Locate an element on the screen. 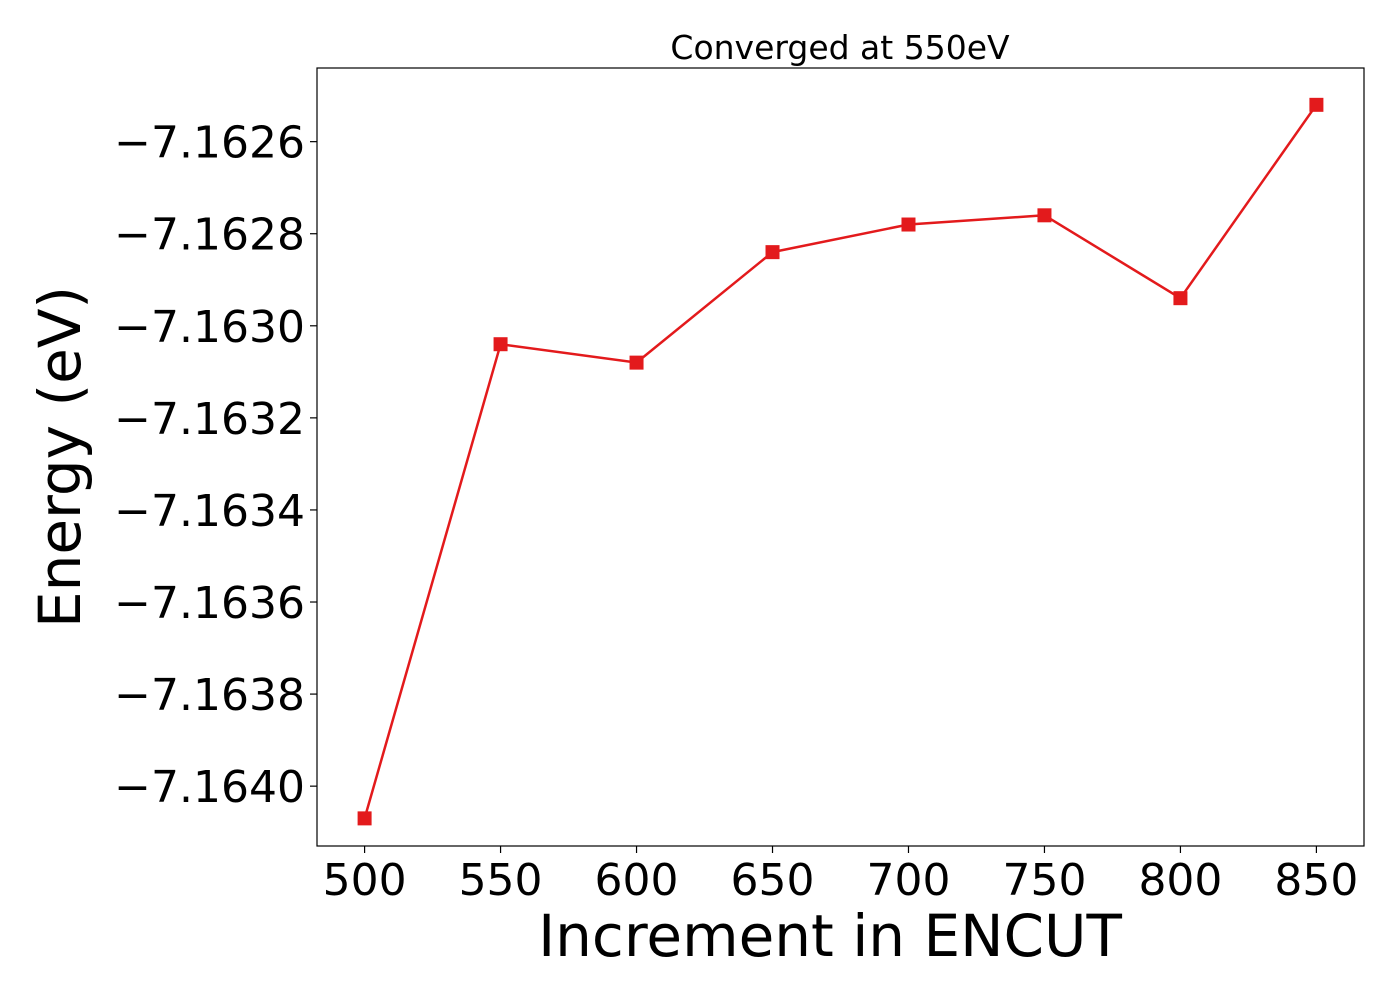  x-tick-label: 650 is located at coordinates (773, 880).